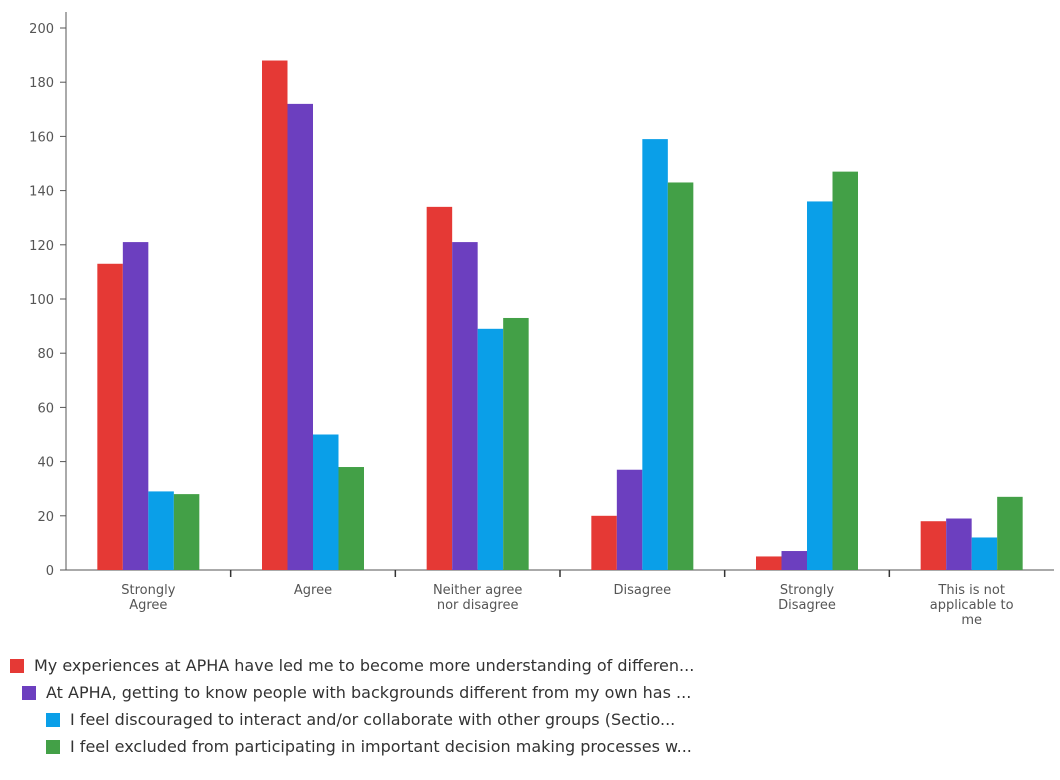  I want to click on y-tick-label: 200, so click(41, 29).